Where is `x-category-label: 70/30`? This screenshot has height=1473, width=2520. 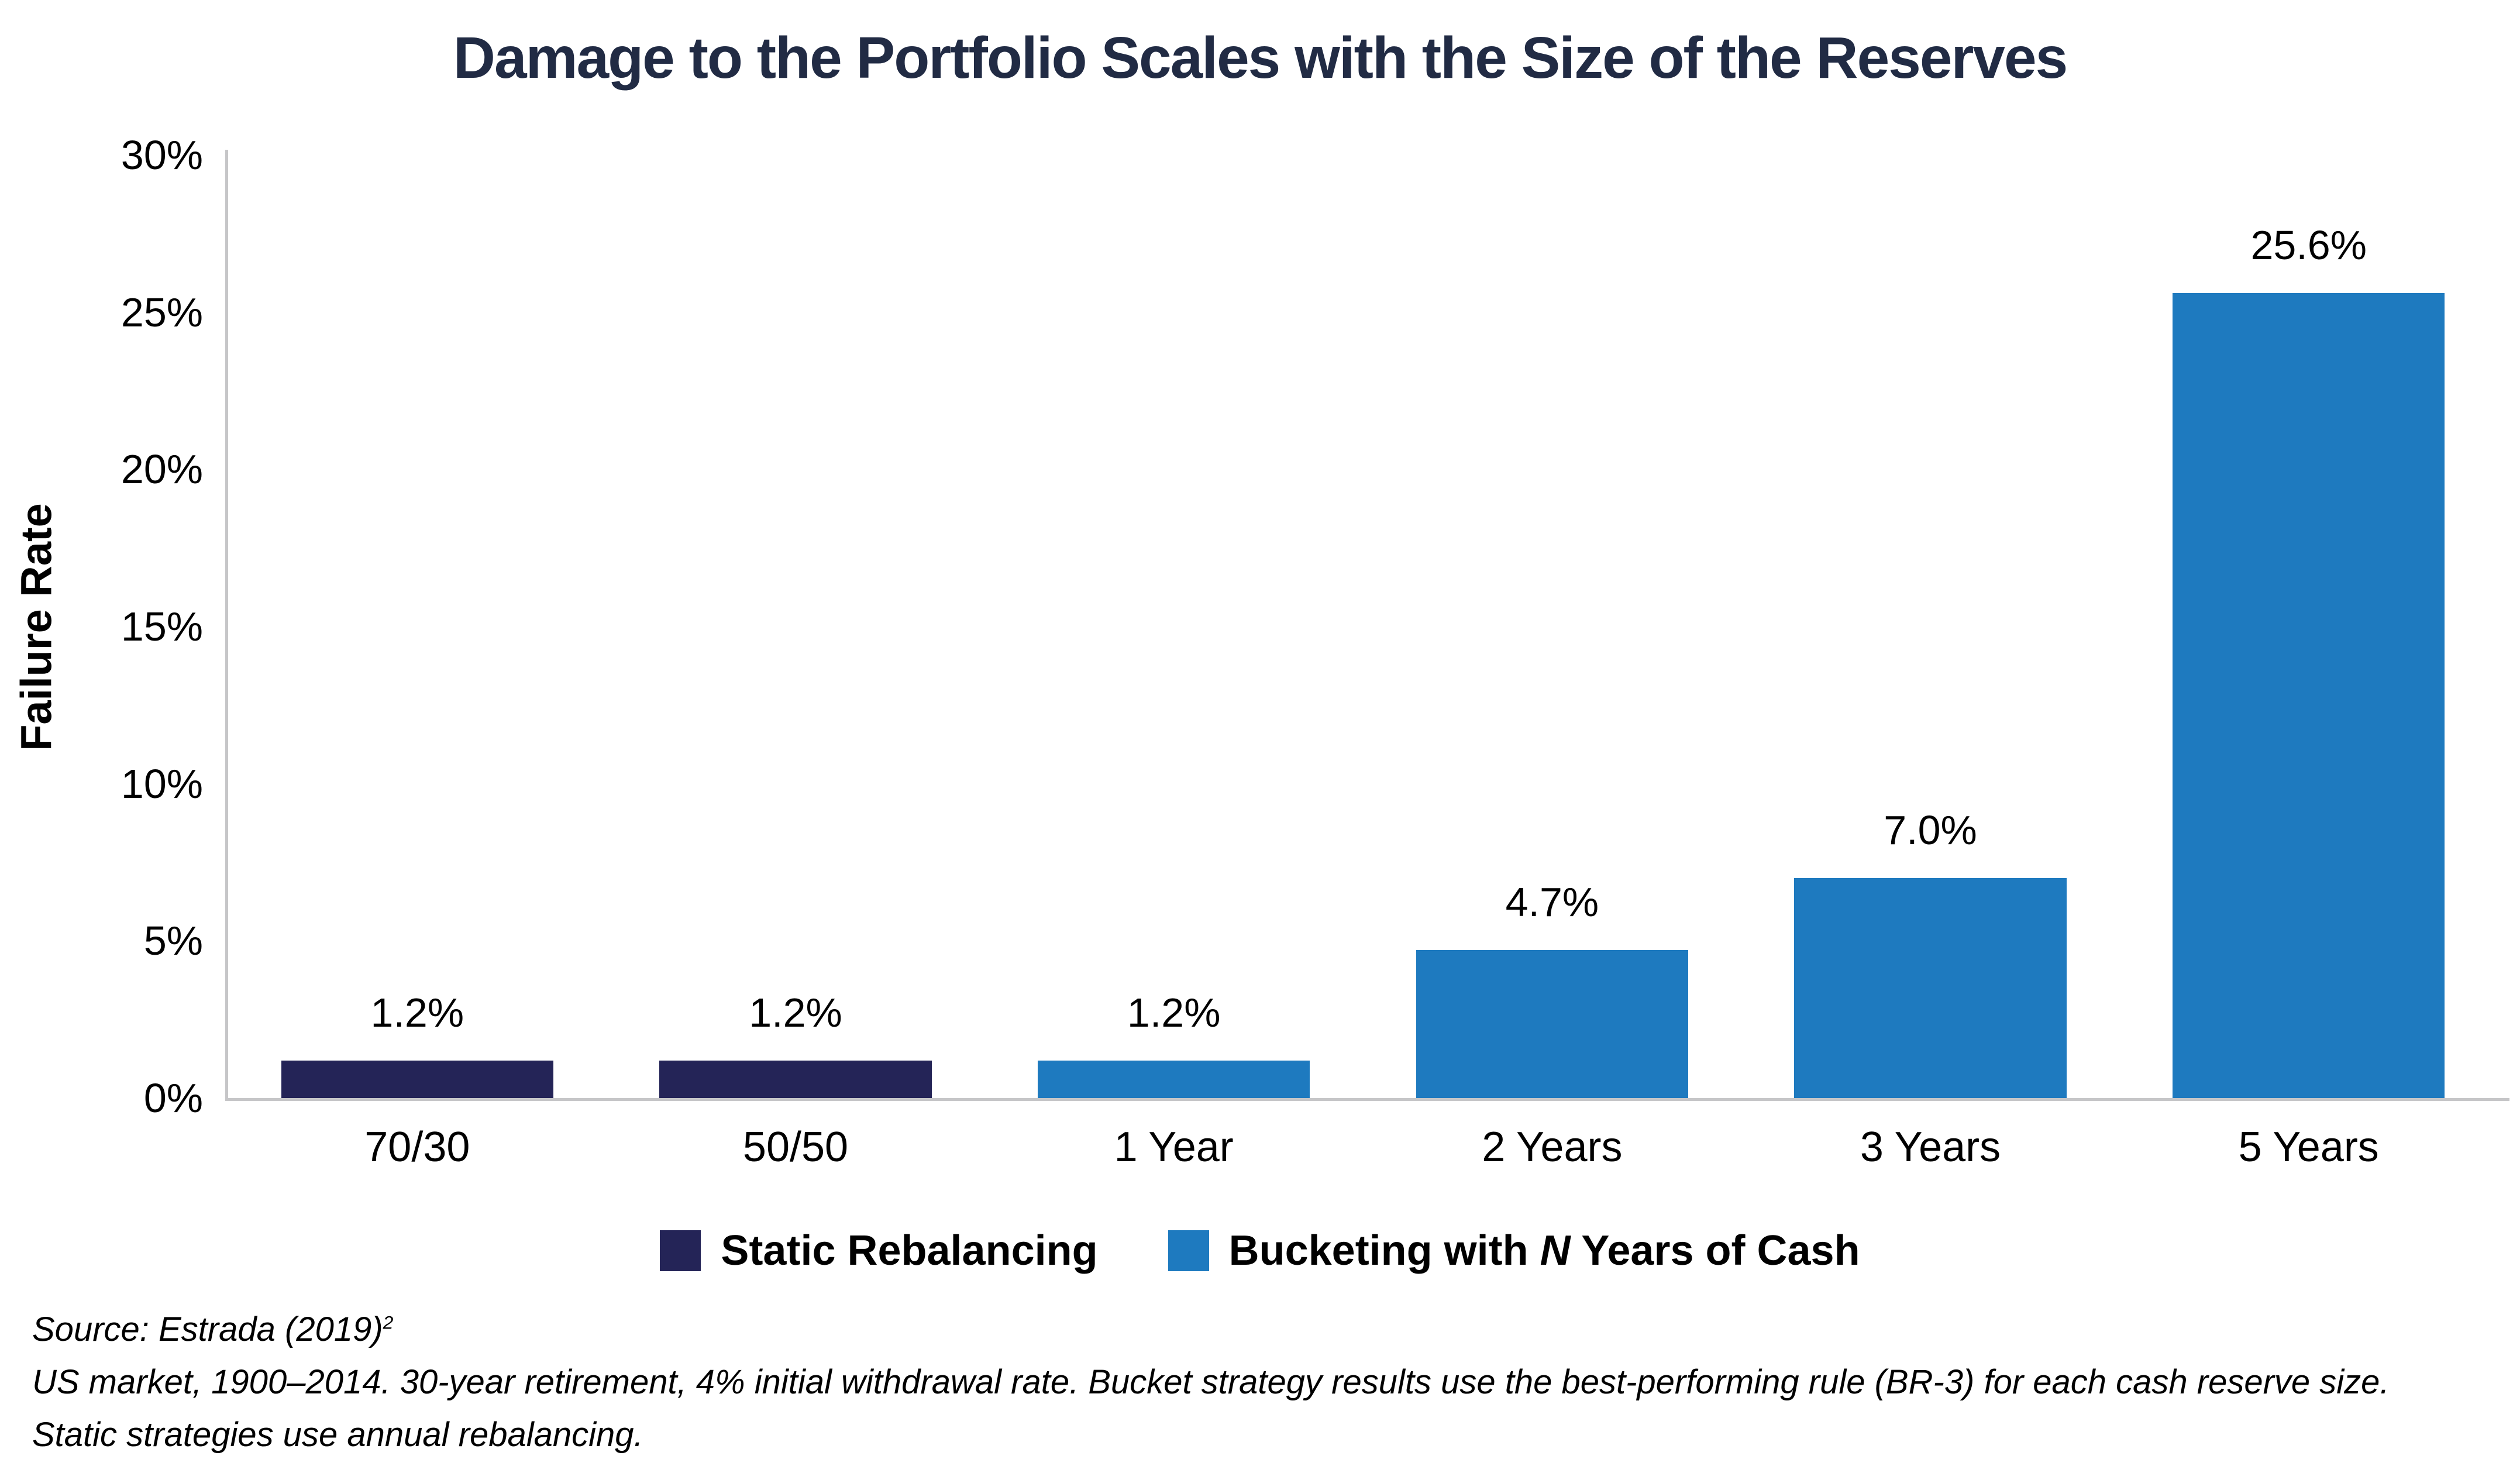
x-category-label: 70/30 is located at coordinates (417, 1147).